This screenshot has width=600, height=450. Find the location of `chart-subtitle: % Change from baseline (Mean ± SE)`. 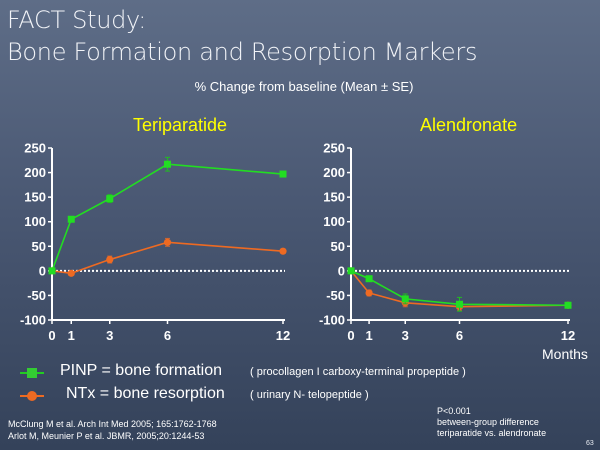

chart-subtitle: % Change from baseline (Mean ± SE) is located at coordinates (304, 86).